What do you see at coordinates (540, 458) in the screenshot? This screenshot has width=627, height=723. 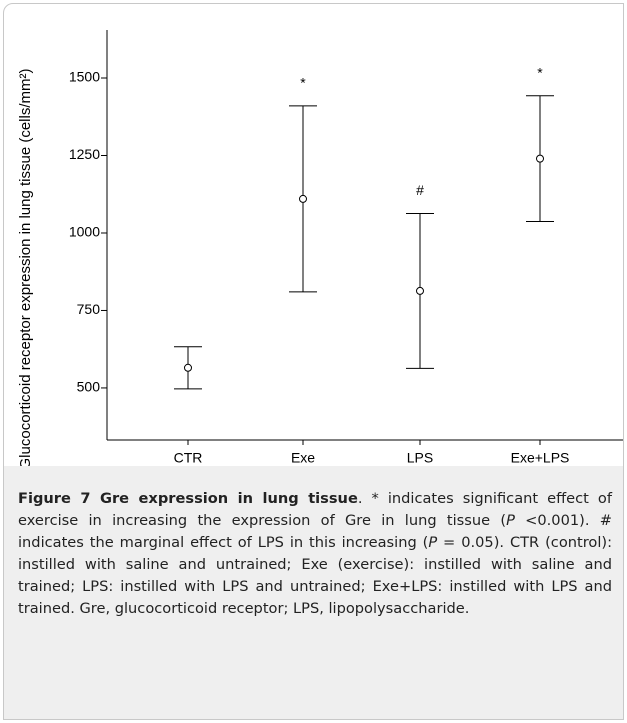 I see `x-tick-label: Exe+LPS` at bounding box center [540, 458].